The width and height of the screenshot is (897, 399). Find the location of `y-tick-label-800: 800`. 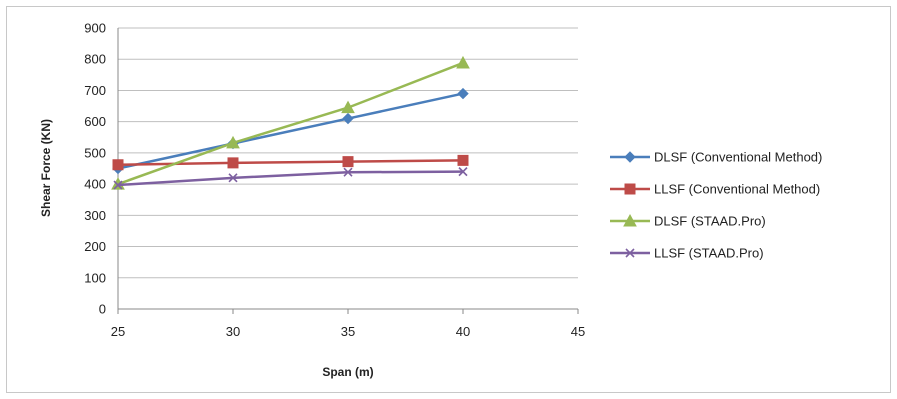

y-tick-label-800: 800 is located at coordinates (95, 59).